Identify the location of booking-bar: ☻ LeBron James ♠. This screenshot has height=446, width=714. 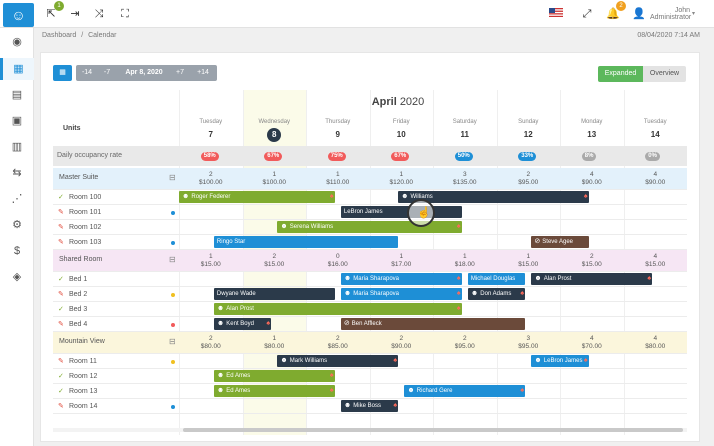
(560, 361).